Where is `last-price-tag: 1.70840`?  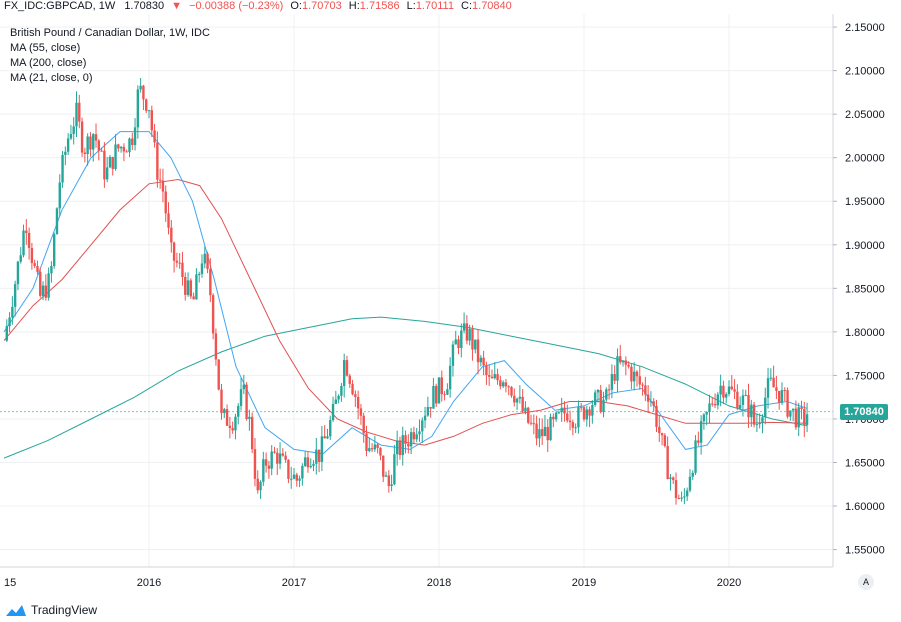
last-price-tag: 1.70840 is located at coordinates (864, 411).